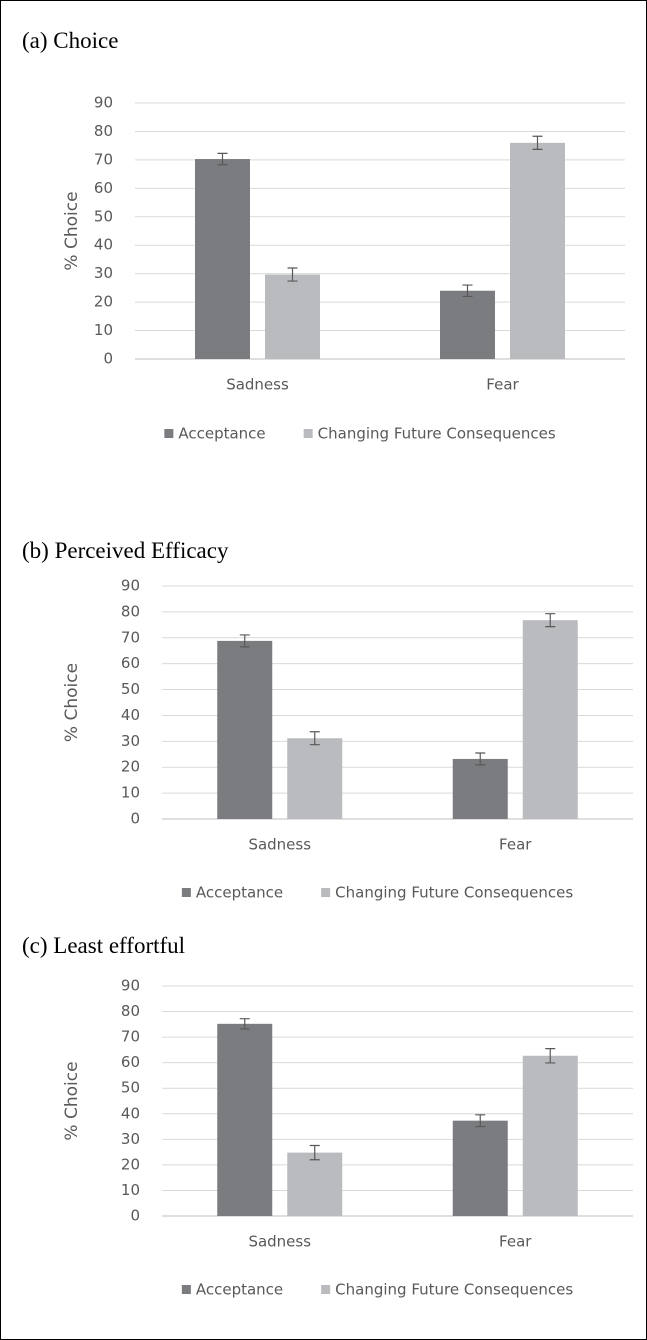 The height and width of the screenshot is (1340, 647). Describe the element at coordinates (103, 945) in the screenshot. I see `chart-title: (c) Least effortful` at that location.